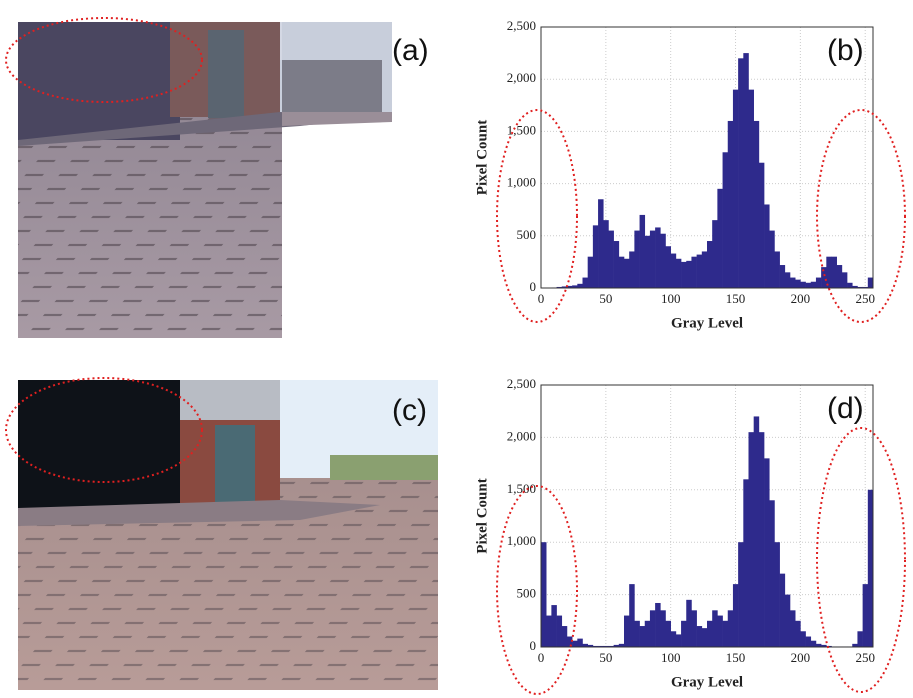 Image resolution: width=913 pixels, height=698 pixels. Describe the element at coordinates (605, 298) in the screenshot. I see `x-tick-label: 50` at that location.